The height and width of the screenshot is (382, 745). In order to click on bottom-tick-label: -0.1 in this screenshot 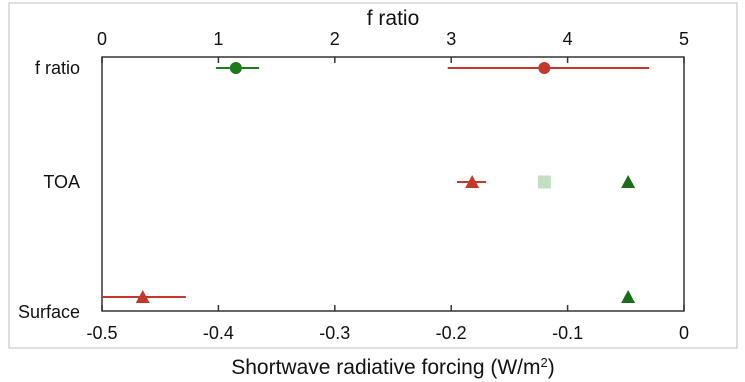, I will do `click(567, 333)`.